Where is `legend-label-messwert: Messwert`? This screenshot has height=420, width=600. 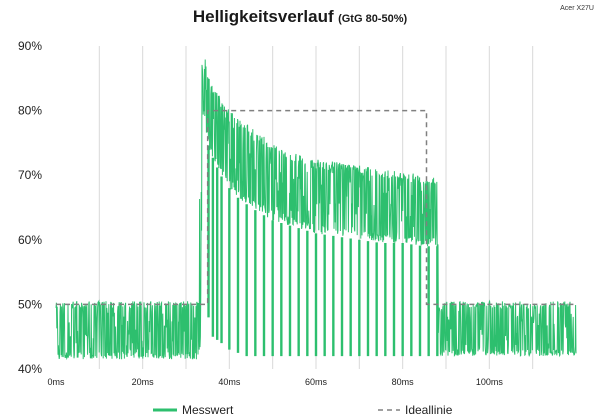
legend-label-messwert: Messwert is located at coordinates (208, 410).